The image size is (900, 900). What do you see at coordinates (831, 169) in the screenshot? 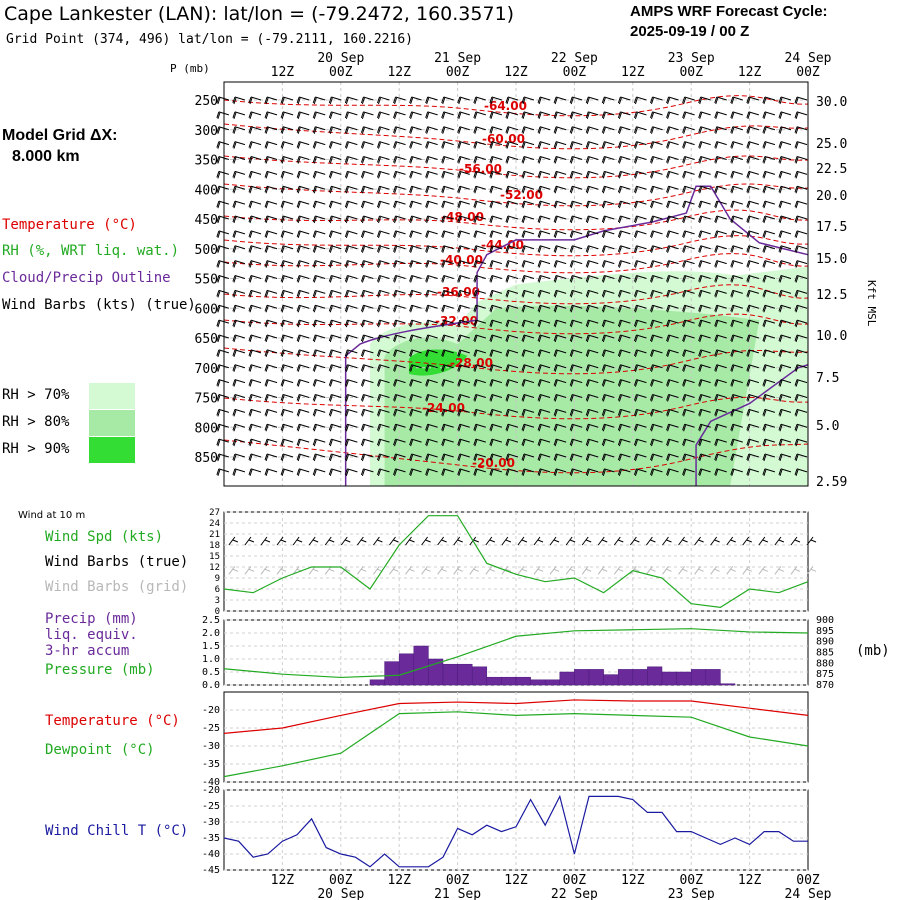
I see `height-tick-label: 22.5` at bounding box center [831, 169].